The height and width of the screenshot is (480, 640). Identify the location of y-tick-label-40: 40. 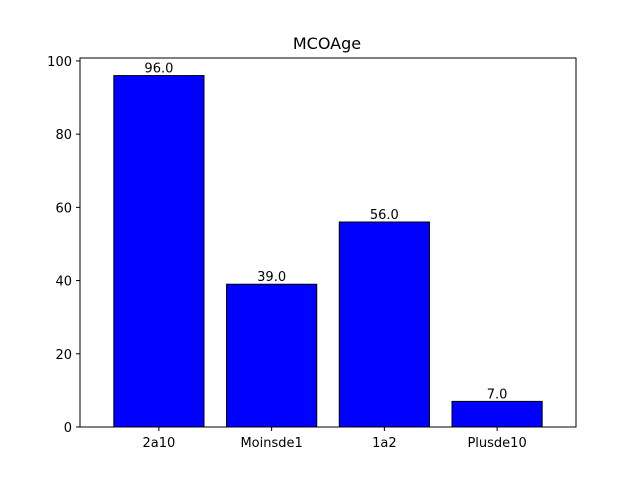
(63, 282).